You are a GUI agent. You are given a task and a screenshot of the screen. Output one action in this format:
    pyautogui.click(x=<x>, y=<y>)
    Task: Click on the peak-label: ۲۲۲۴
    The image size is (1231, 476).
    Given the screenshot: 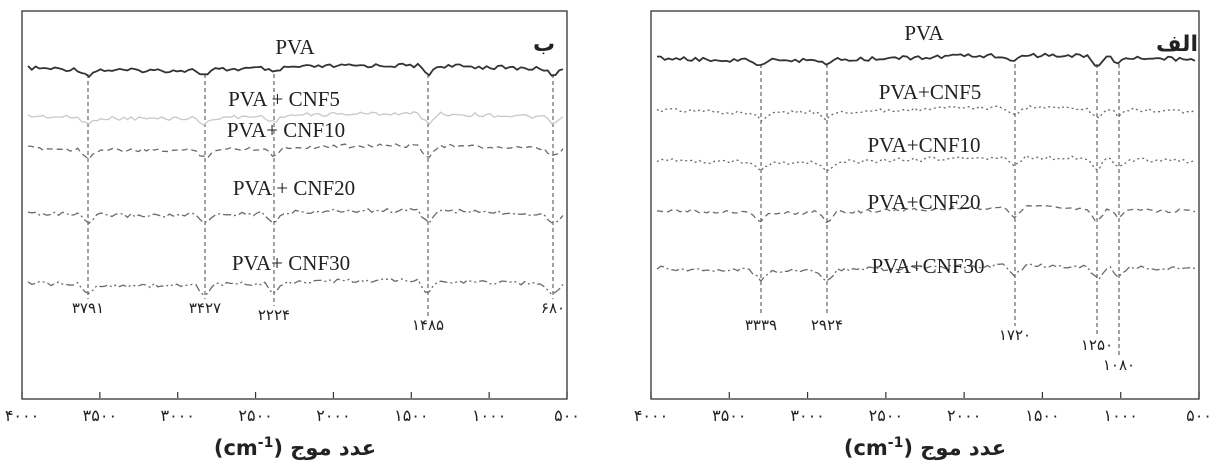 What is the action you would take?
    pyautogui.click(x=274, y=315)
    